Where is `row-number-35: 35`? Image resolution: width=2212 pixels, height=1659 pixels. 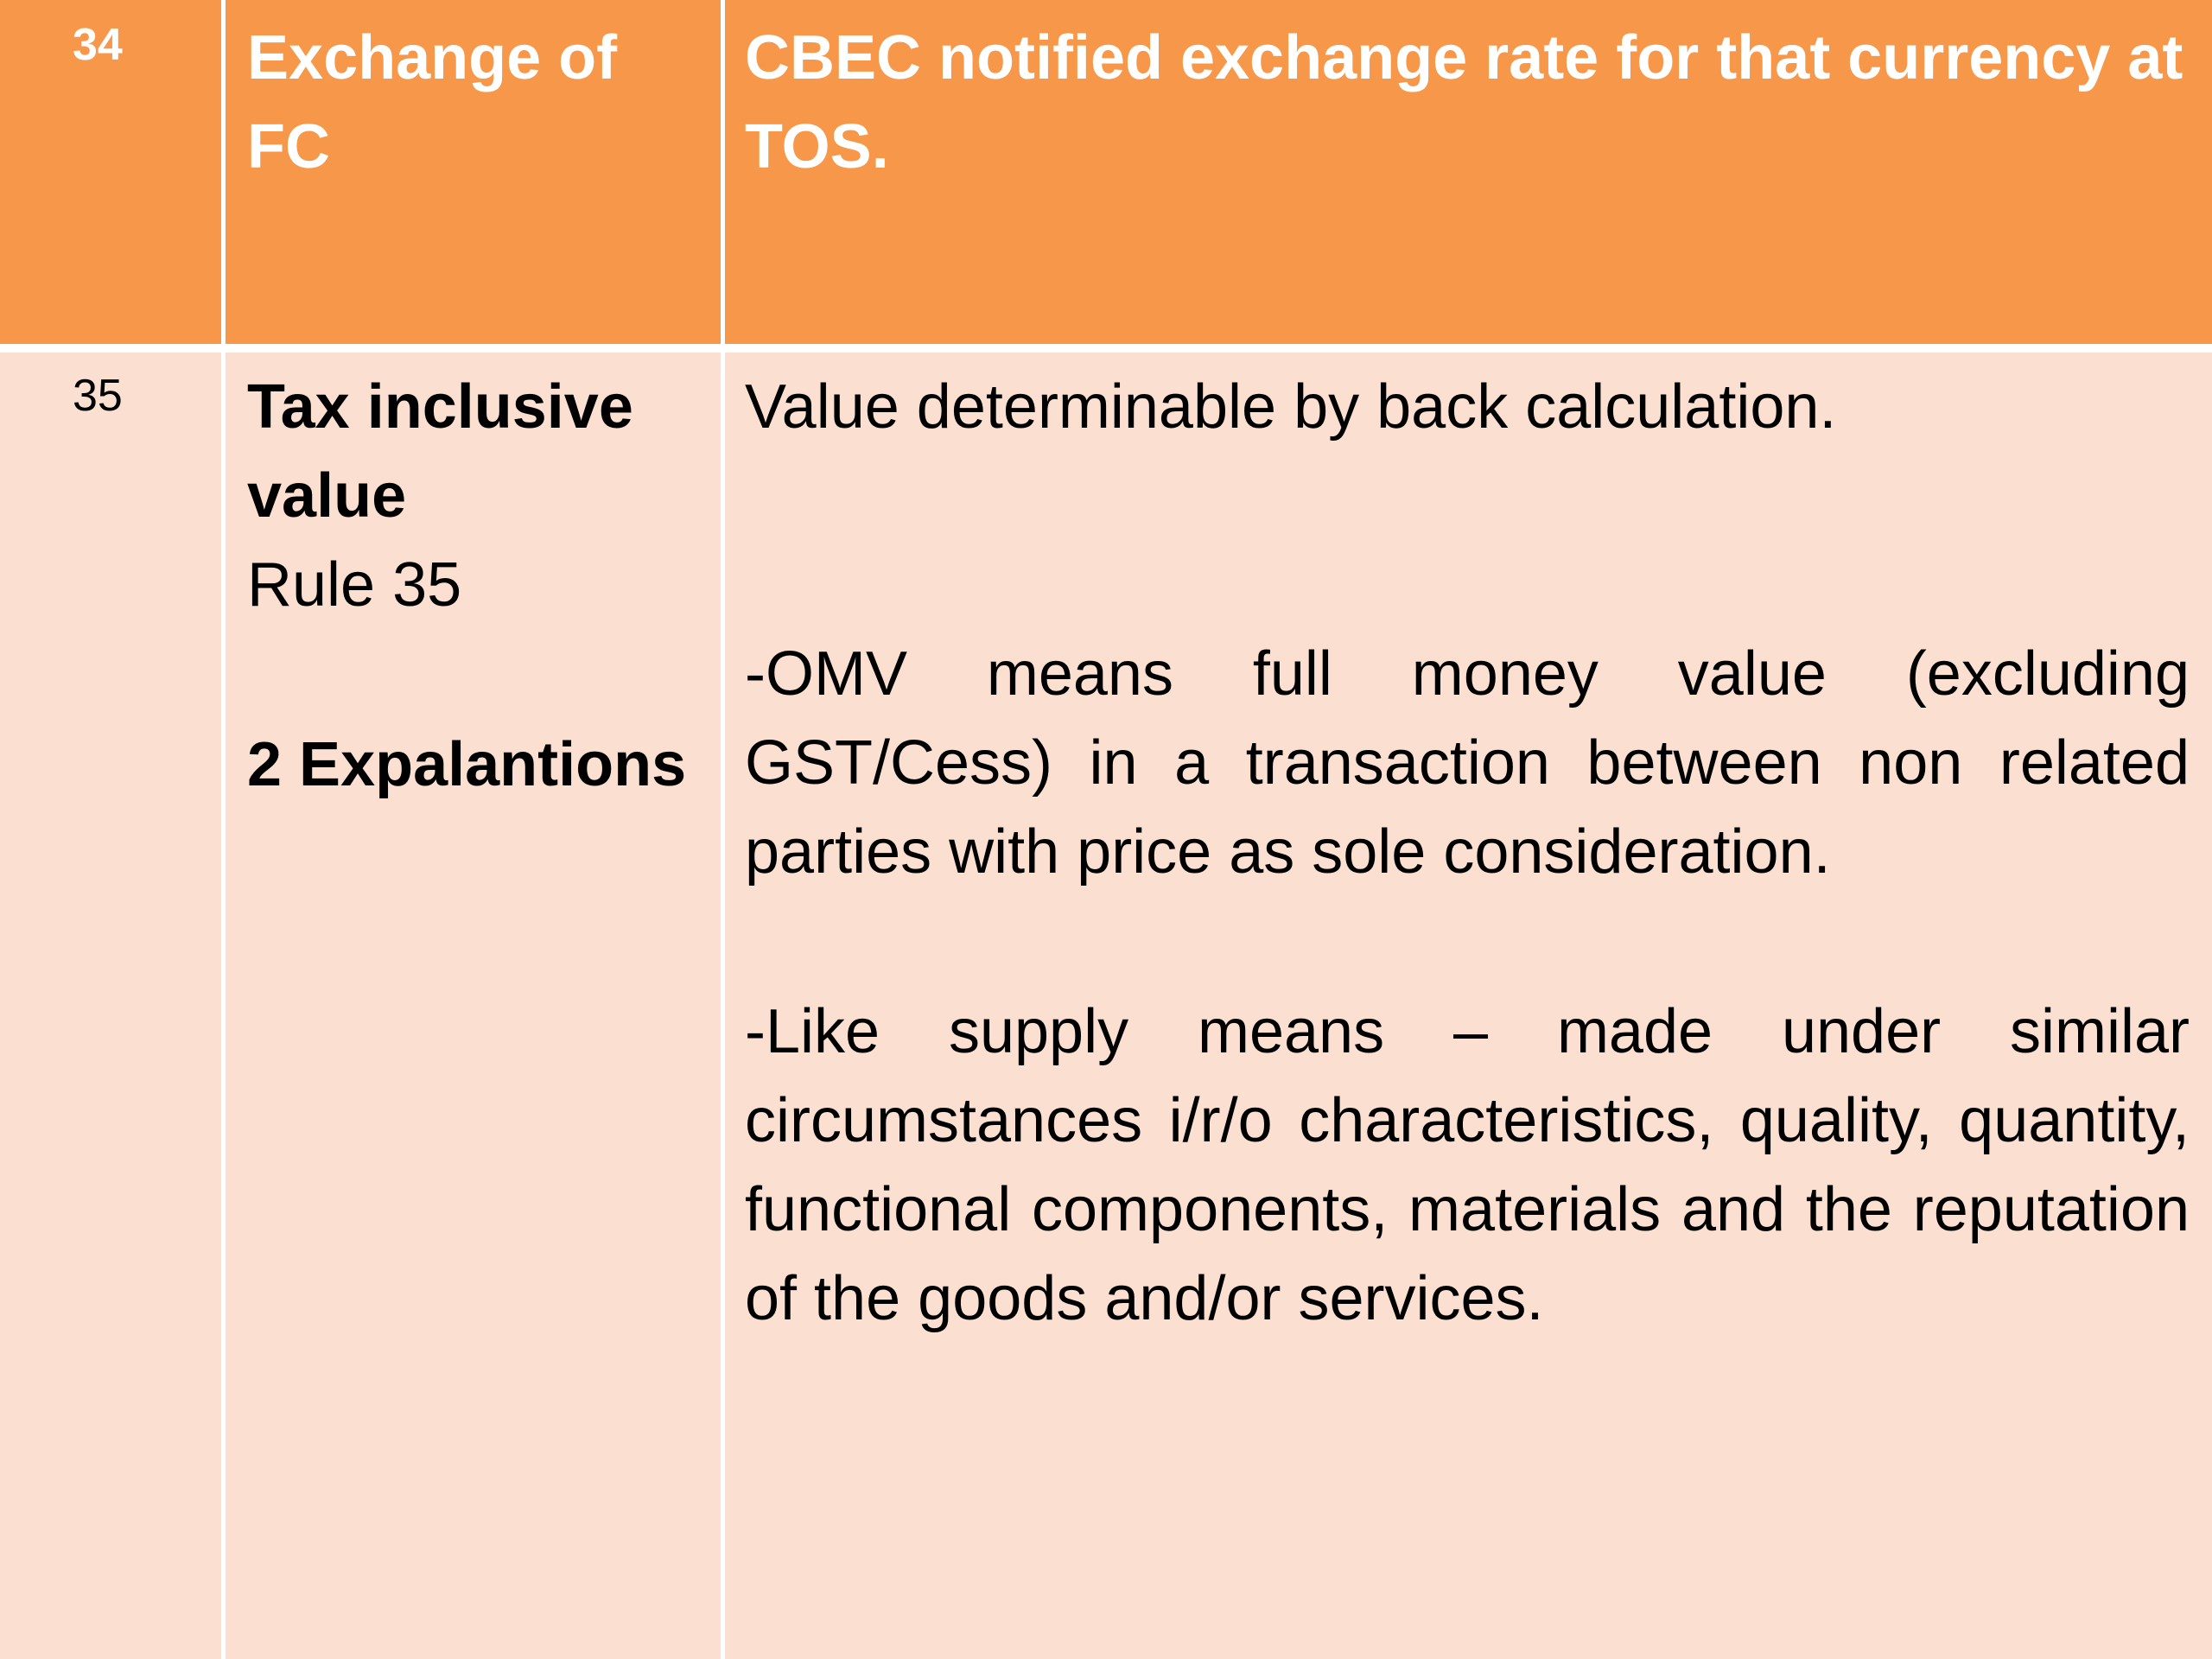
row-number-35: 35 is located at coordinates (98, 396).